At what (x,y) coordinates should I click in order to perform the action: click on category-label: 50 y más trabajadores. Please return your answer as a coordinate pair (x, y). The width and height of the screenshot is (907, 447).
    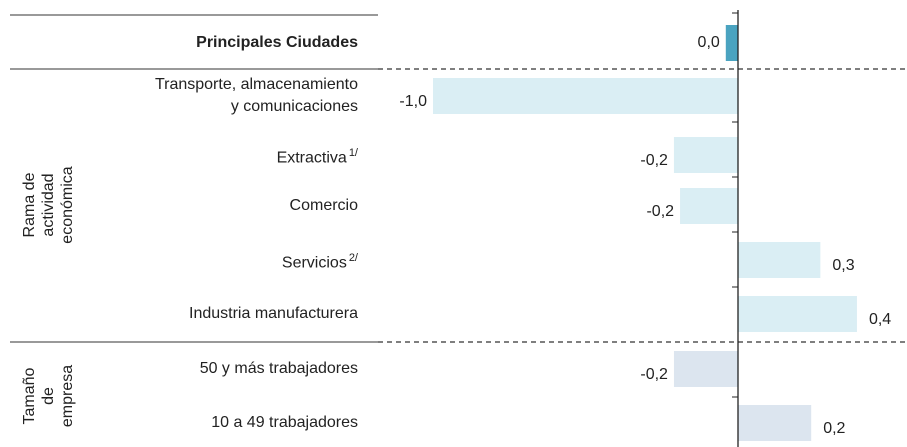
    Looking at the image, I should click on (253, 369).